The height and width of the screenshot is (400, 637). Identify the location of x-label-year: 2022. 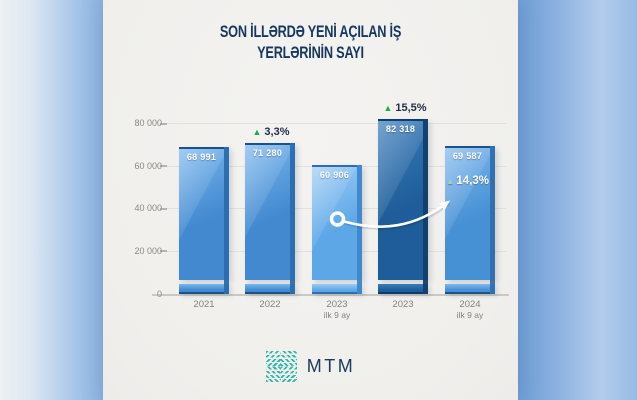
(270, 304).